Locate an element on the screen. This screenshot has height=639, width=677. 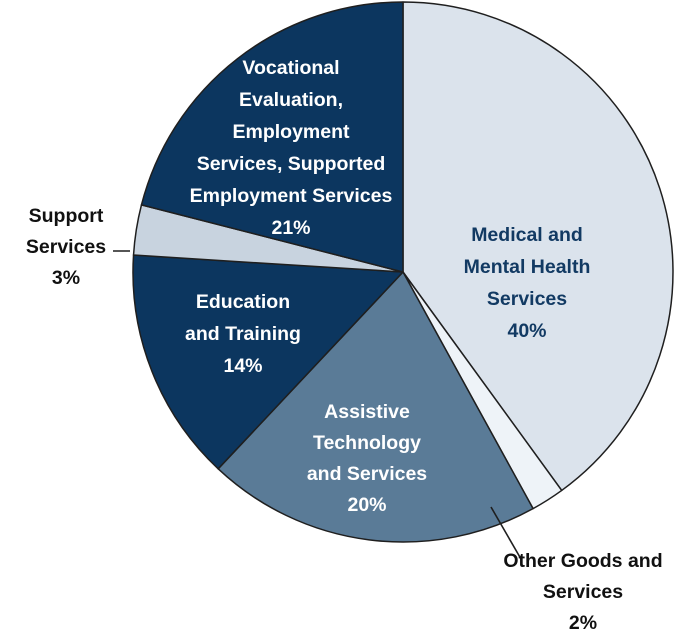
slice-label-line: Employment is located at coordinates (291, 132).